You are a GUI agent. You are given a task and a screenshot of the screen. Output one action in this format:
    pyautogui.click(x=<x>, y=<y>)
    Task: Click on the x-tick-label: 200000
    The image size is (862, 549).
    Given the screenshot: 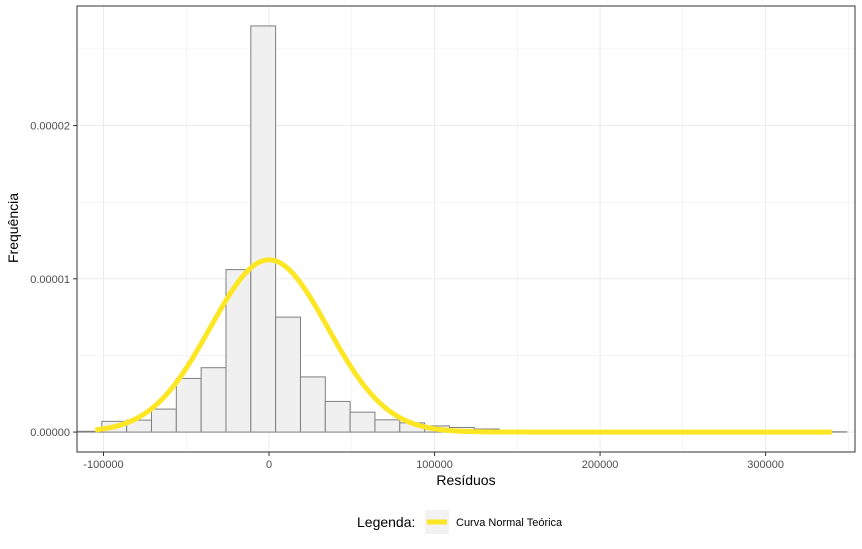 What is the action you would take?
    pyautogui.click(x=600, y=465)
    